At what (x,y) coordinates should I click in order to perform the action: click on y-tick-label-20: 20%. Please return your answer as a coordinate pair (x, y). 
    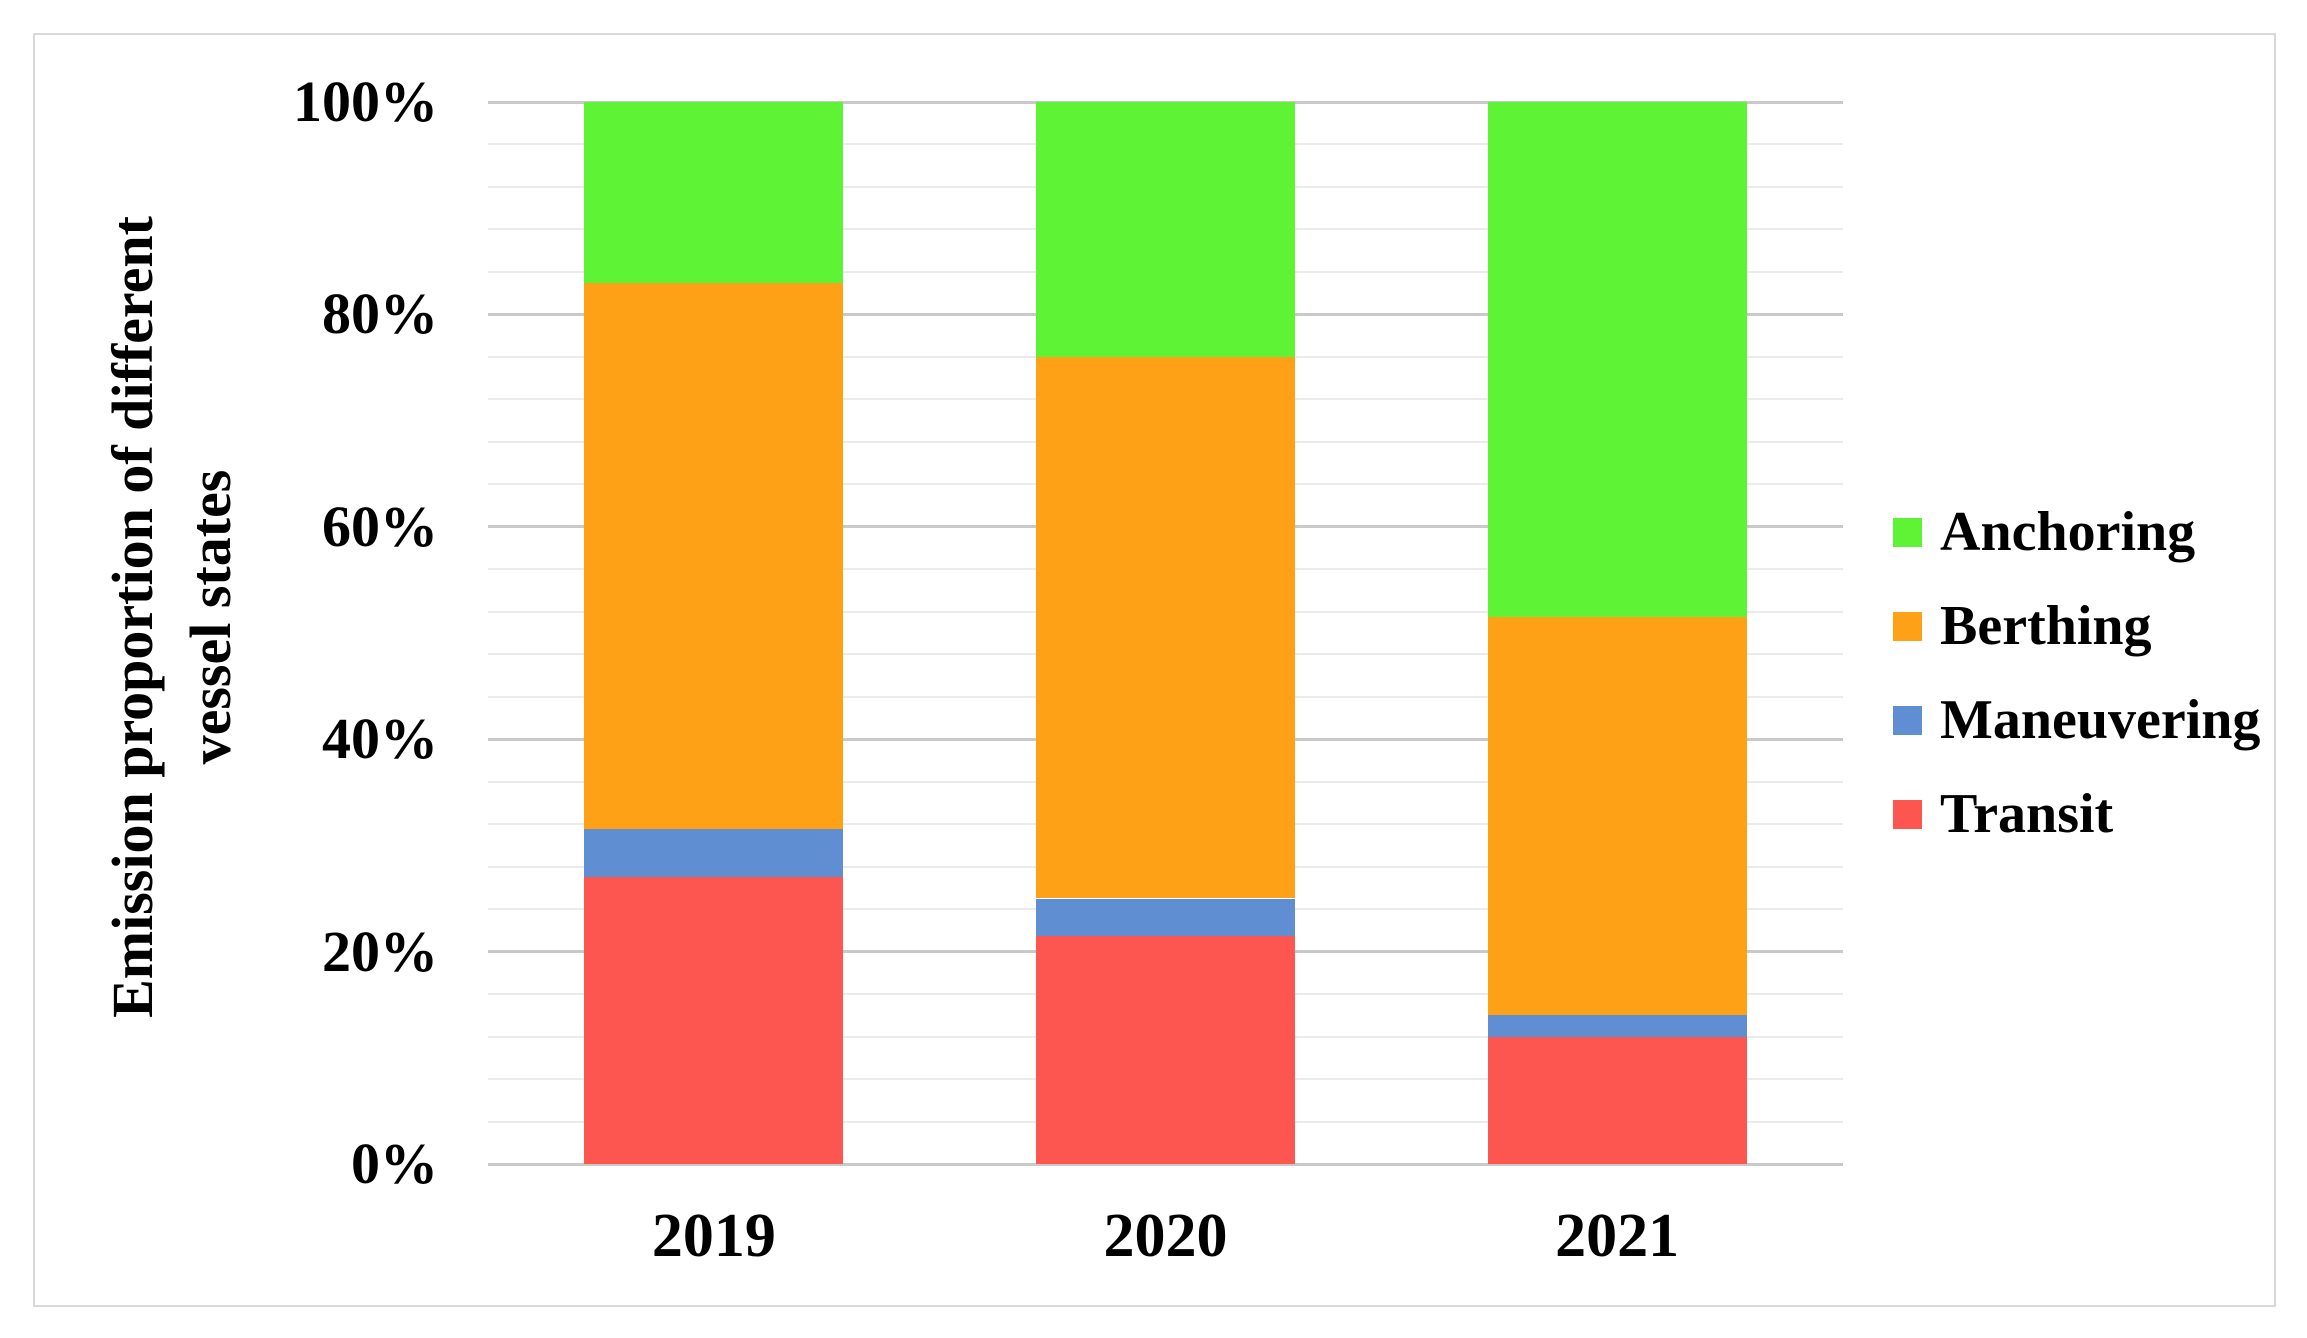
    Looking at the image, I should click on (380, 951).